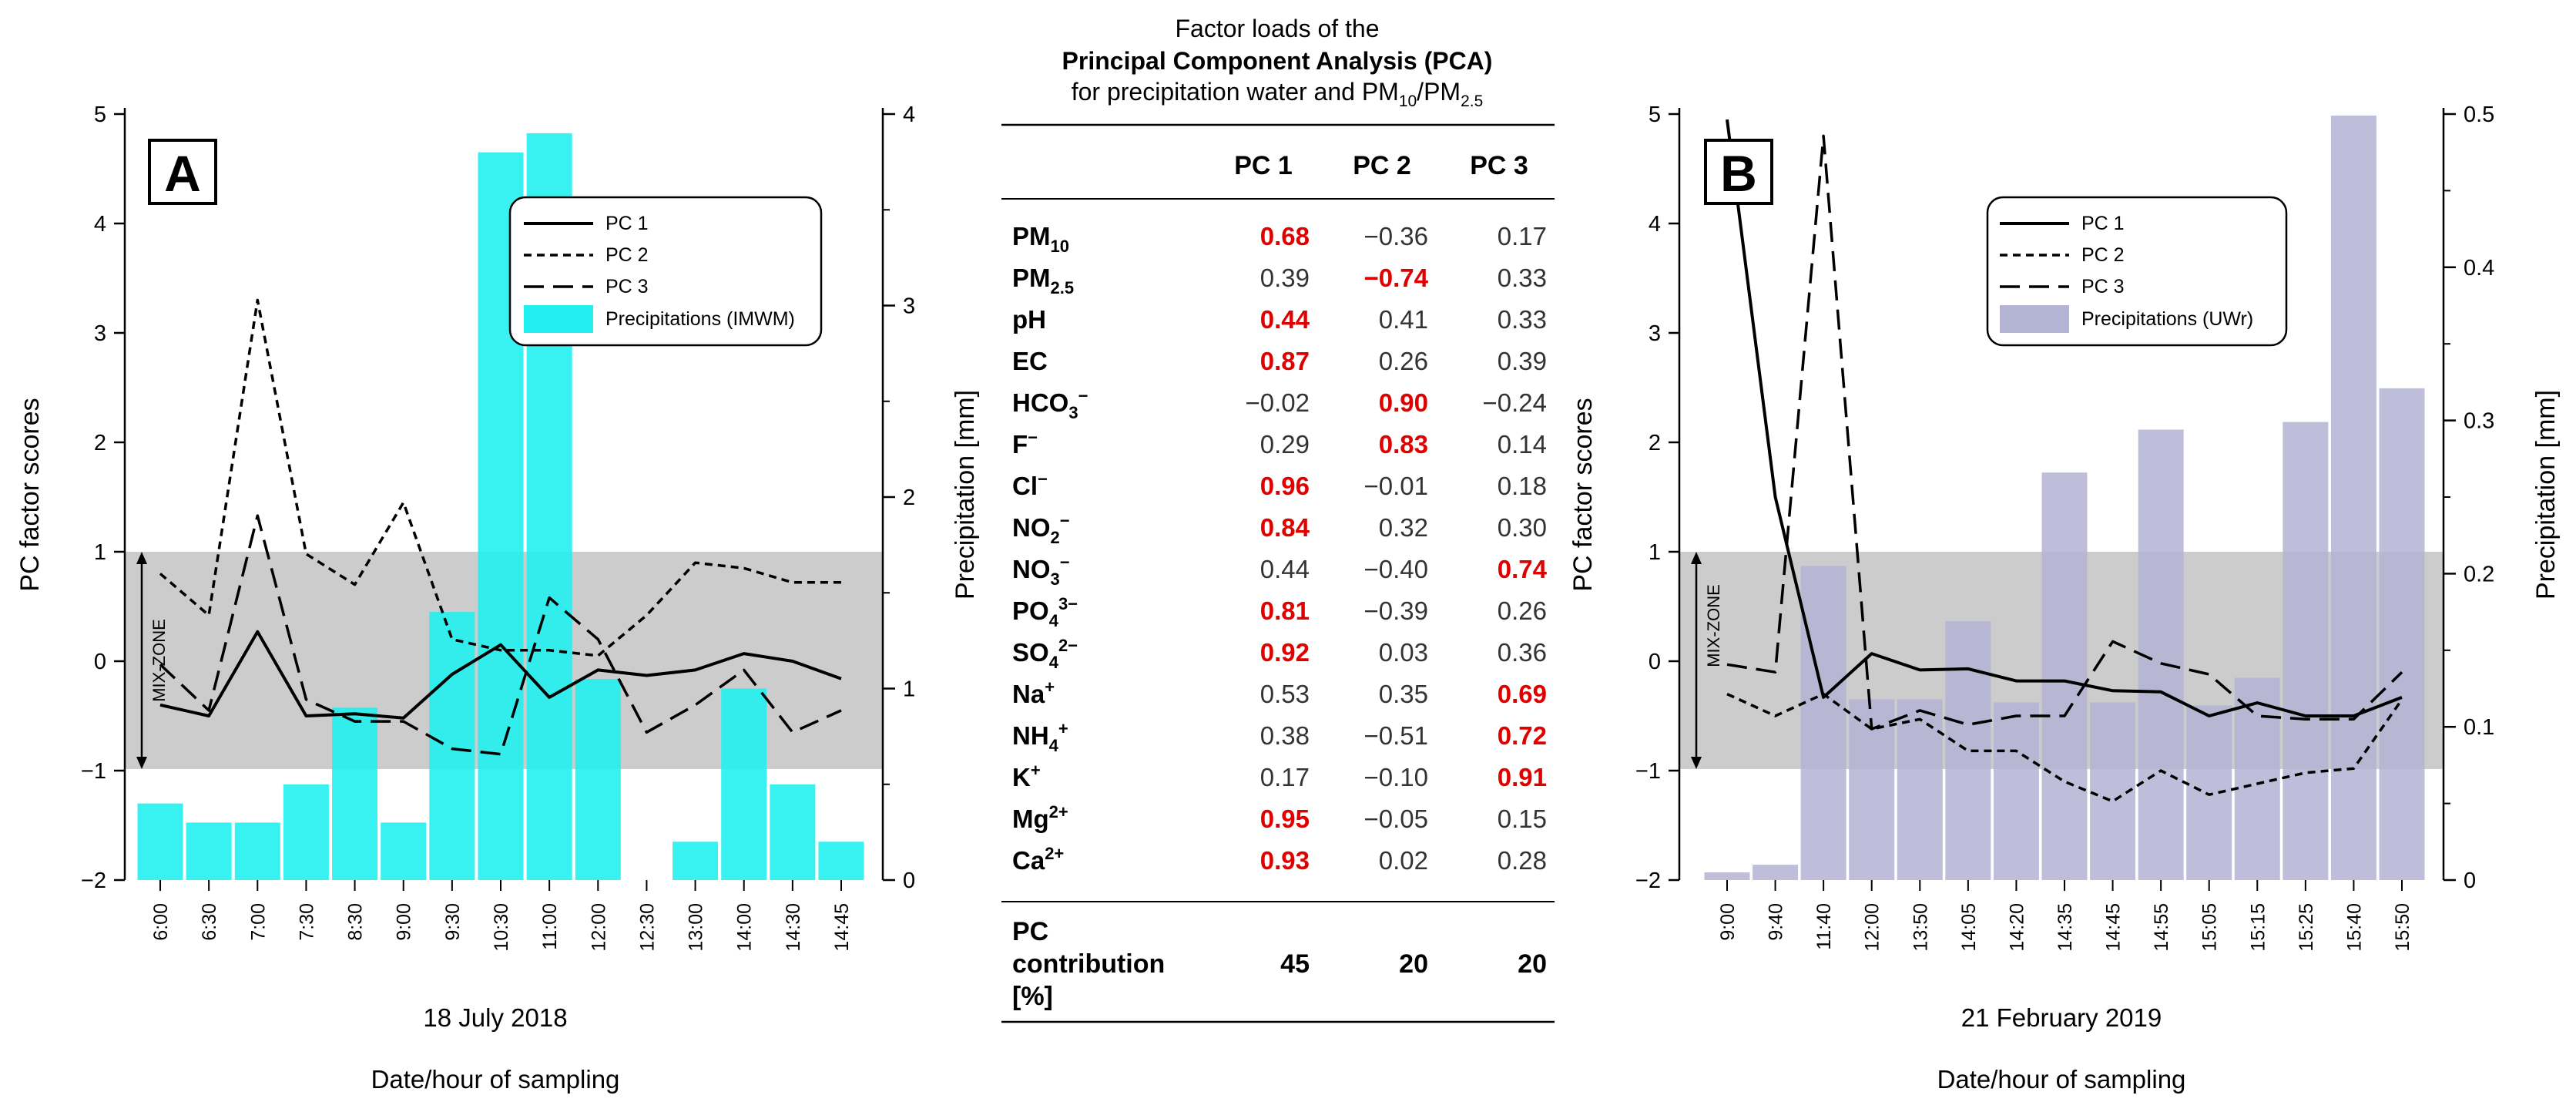 This screenshot has height=1102, width=2576. I want to click on right-tick-label: 0, so click(909, 881).